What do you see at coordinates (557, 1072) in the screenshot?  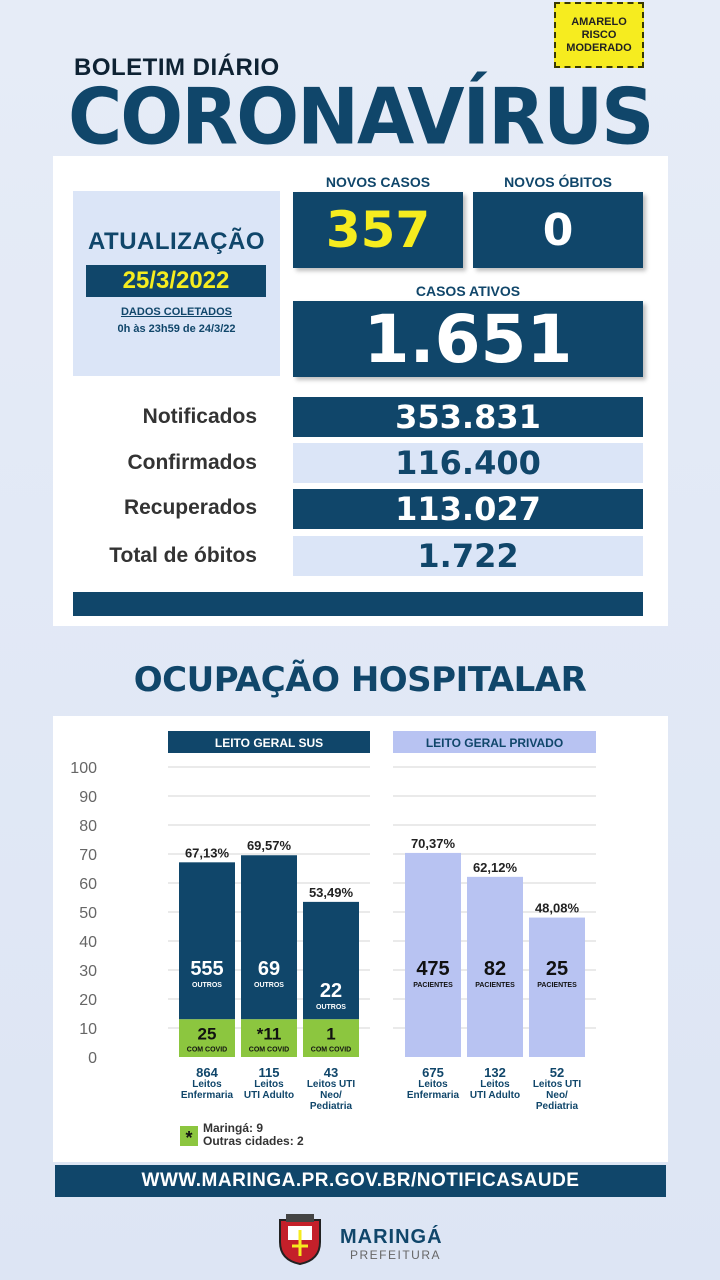 I see `bar-total-label: 52` at bounding box center [557, 1072].